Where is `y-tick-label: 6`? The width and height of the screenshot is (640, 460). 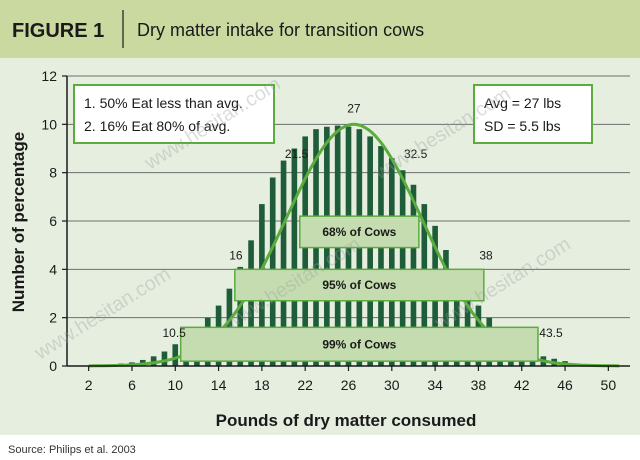 y-tick-label: 6 is located at coordinates (53, 221).